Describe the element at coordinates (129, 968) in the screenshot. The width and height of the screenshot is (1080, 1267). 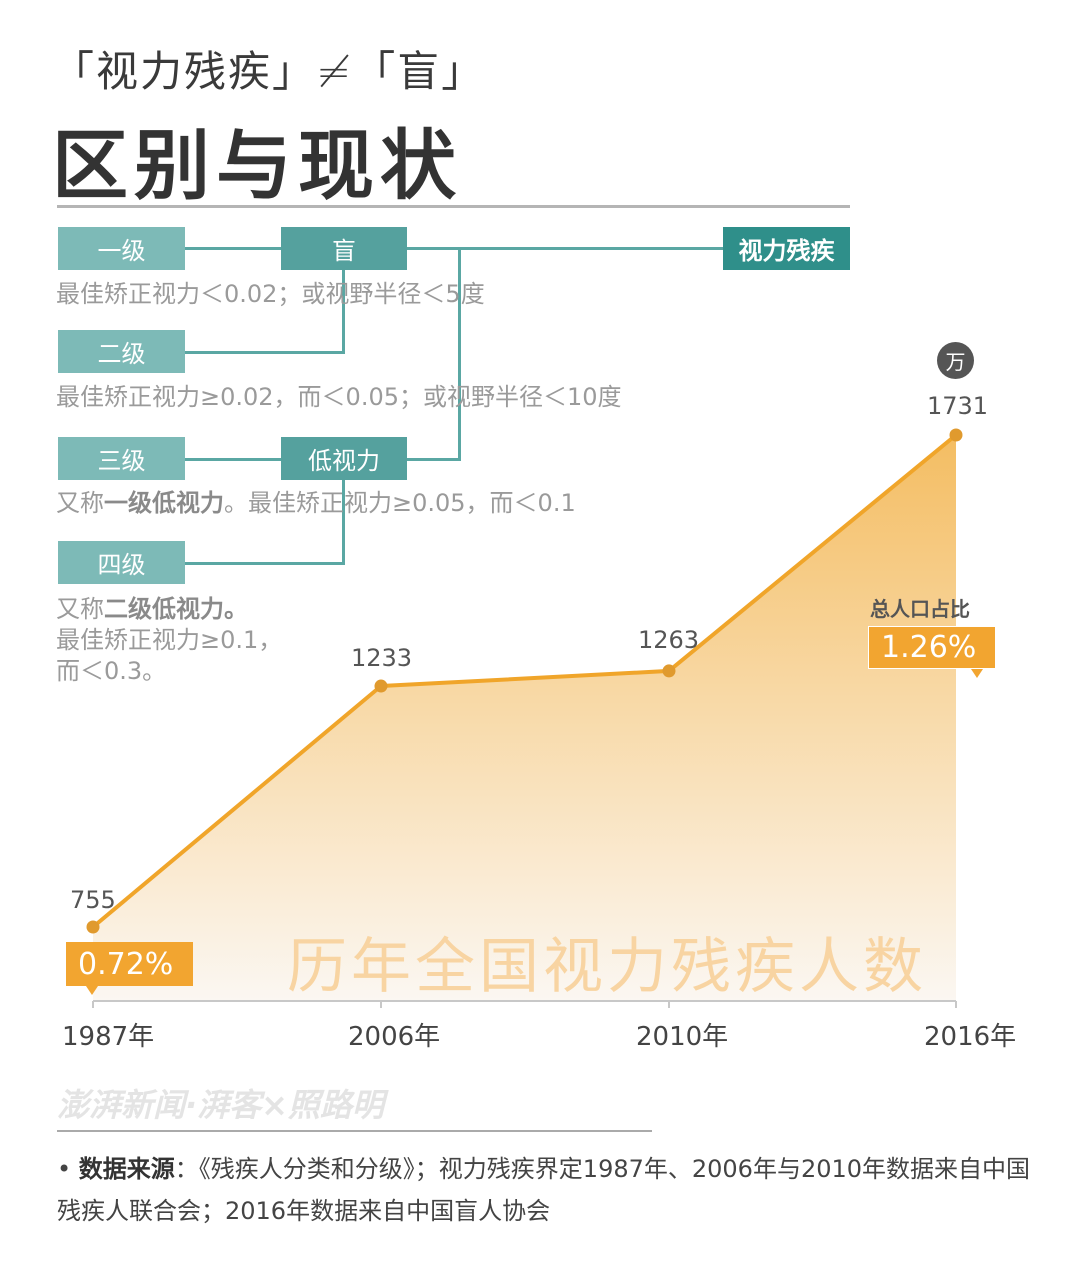
I see `percent-badge-1987: 0.72%` at that location.